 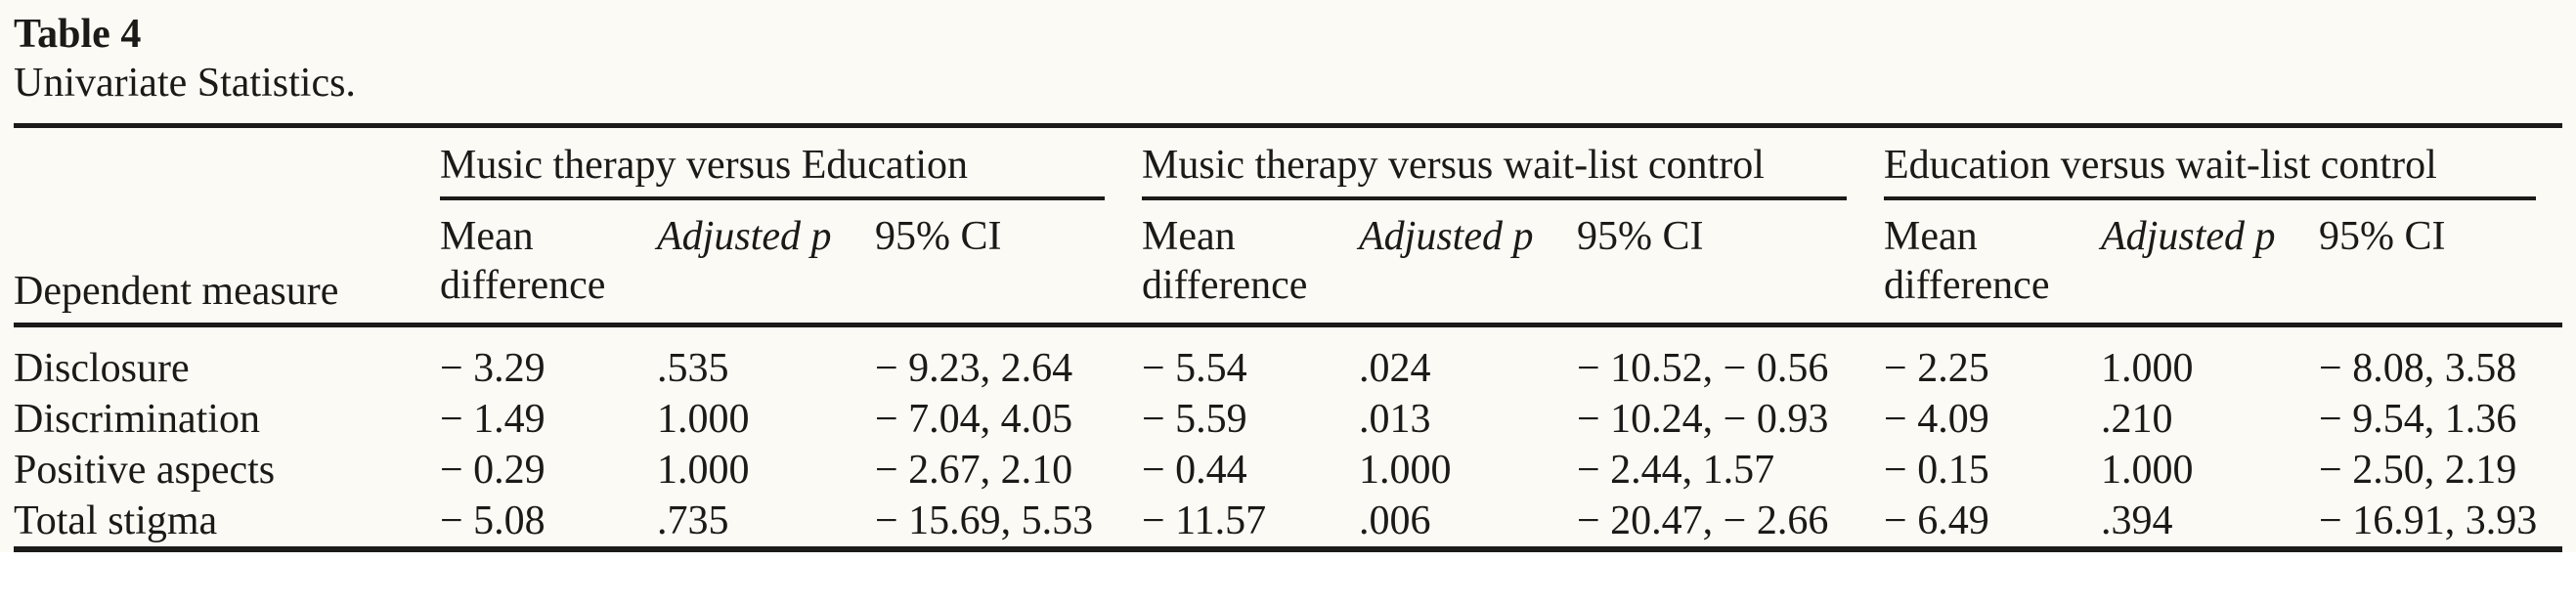 What do you see at coordinates (493, 368) in the screenshot?
I see `mean-difference-cell: − 3.29` at bounding box center [493, 368].